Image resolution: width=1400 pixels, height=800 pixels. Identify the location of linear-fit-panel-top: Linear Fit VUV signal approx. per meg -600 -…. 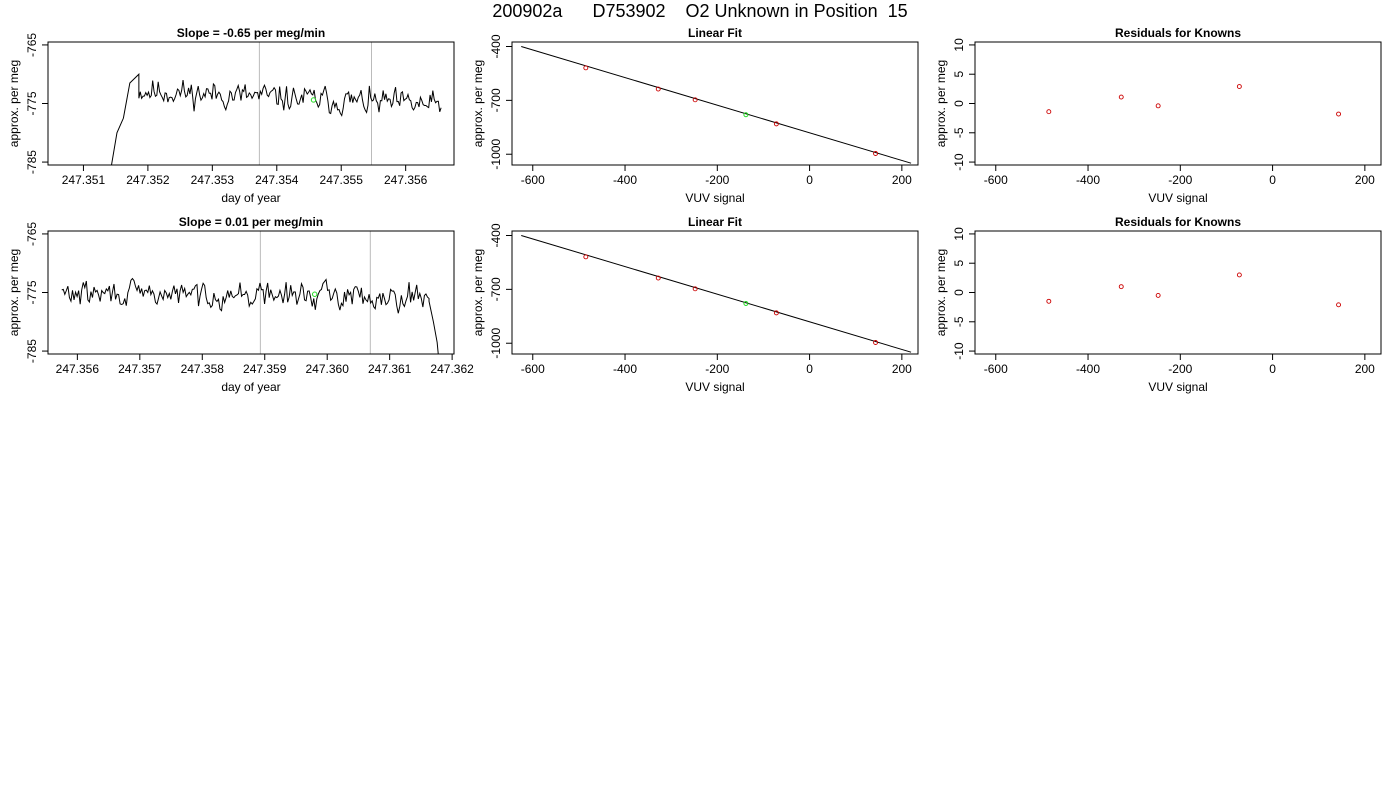
(695, 115).